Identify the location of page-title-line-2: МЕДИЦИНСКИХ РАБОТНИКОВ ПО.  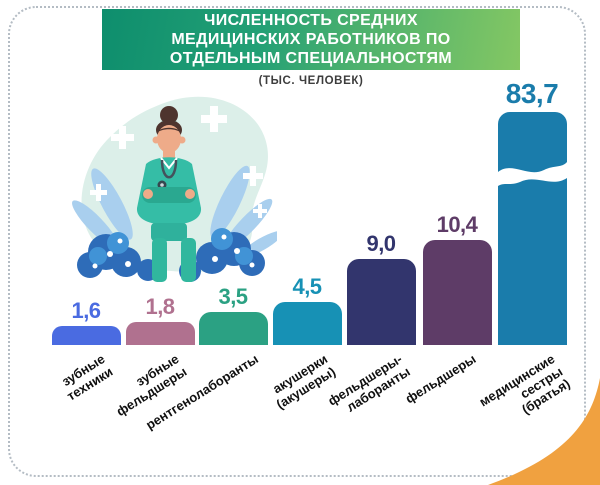
(311, 39).